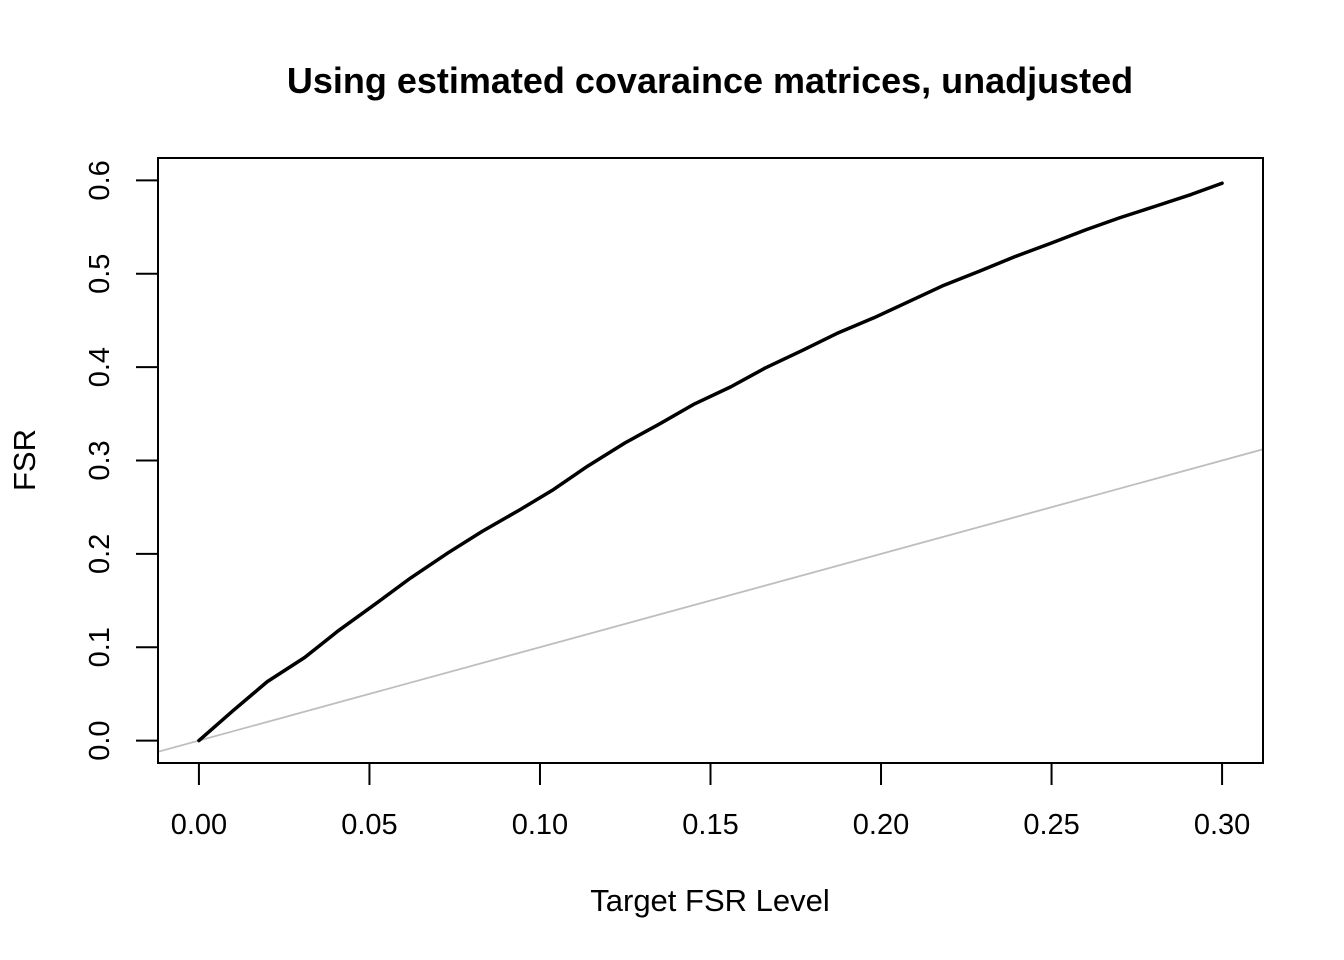  I want to click on x-tick-label: 0.25, so click(1051, 825).